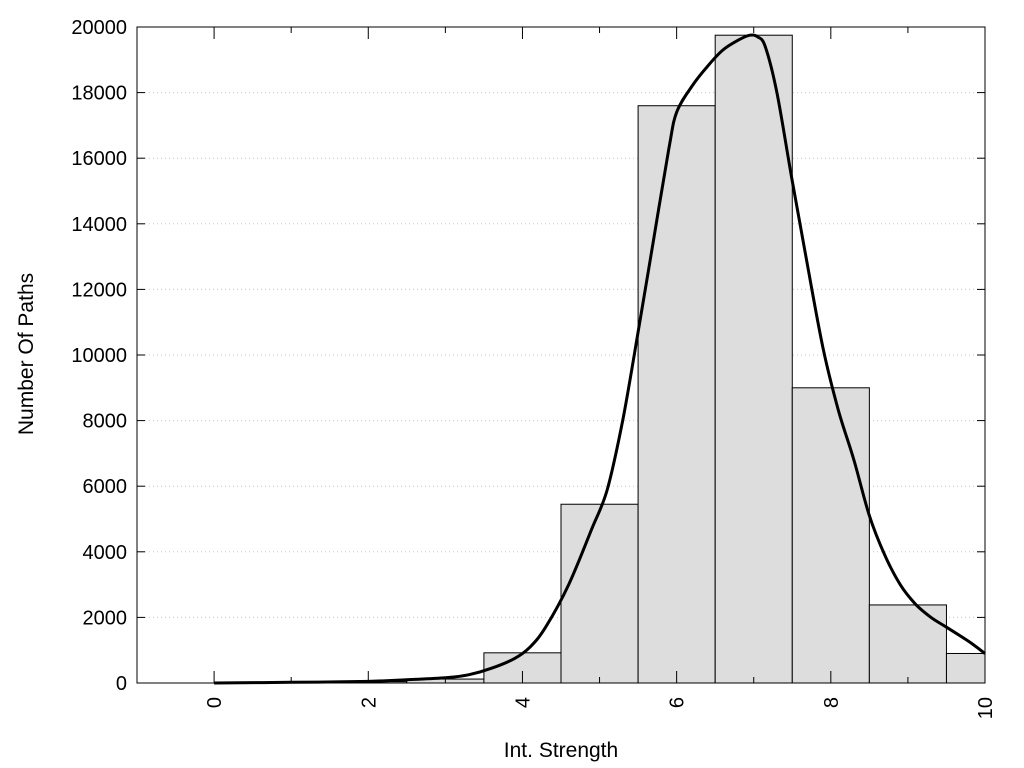  What do you see at coordinates (105, 618) in the screenshot?
I see `y-tick-label-1: 2000` at bounding box center [105, 618].